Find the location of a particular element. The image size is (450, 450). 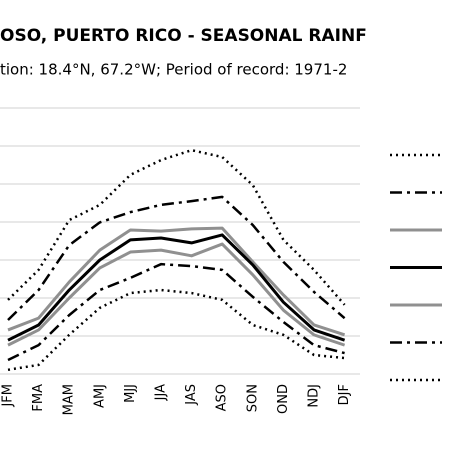

x-tick-label: JFM is located at coordinates (8, 396).